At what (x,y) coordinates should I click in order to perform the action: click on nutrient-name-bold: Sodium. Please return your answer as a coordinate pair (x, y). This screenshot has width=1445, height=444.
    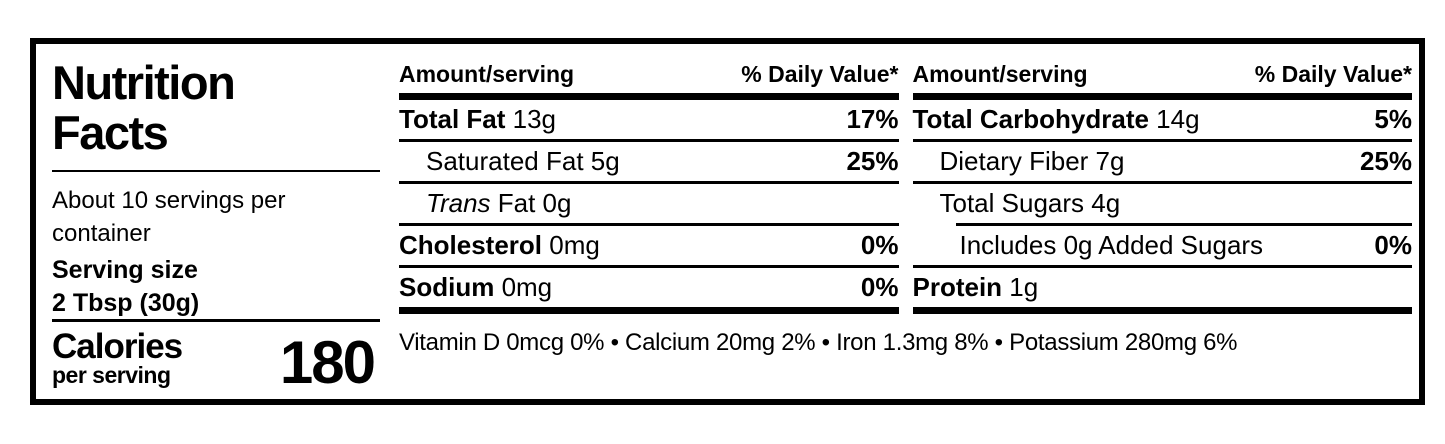
    Looking at the image, I should click on (447, 287).